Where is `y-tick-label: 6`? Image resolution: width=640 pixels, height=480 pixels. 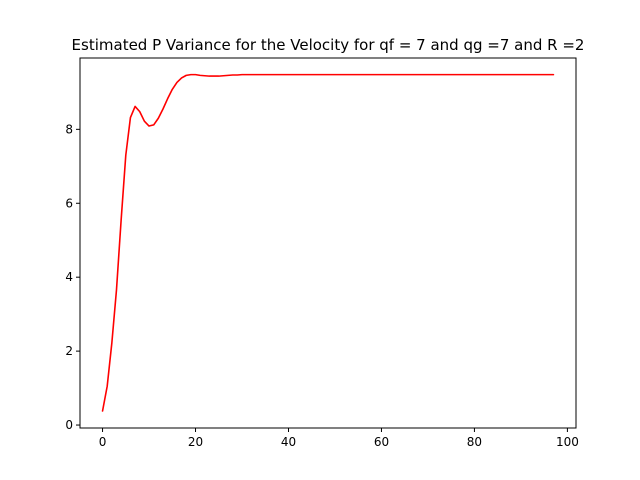
y-tick-label: 6 is located at coordinates (69, 203).